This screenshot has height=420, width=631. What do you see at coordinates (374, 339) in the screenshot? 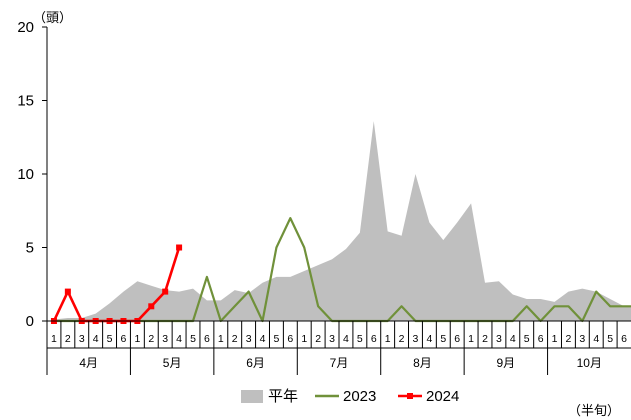
I see `x-tick-label-23: 6` at bounding box center [374, 339].